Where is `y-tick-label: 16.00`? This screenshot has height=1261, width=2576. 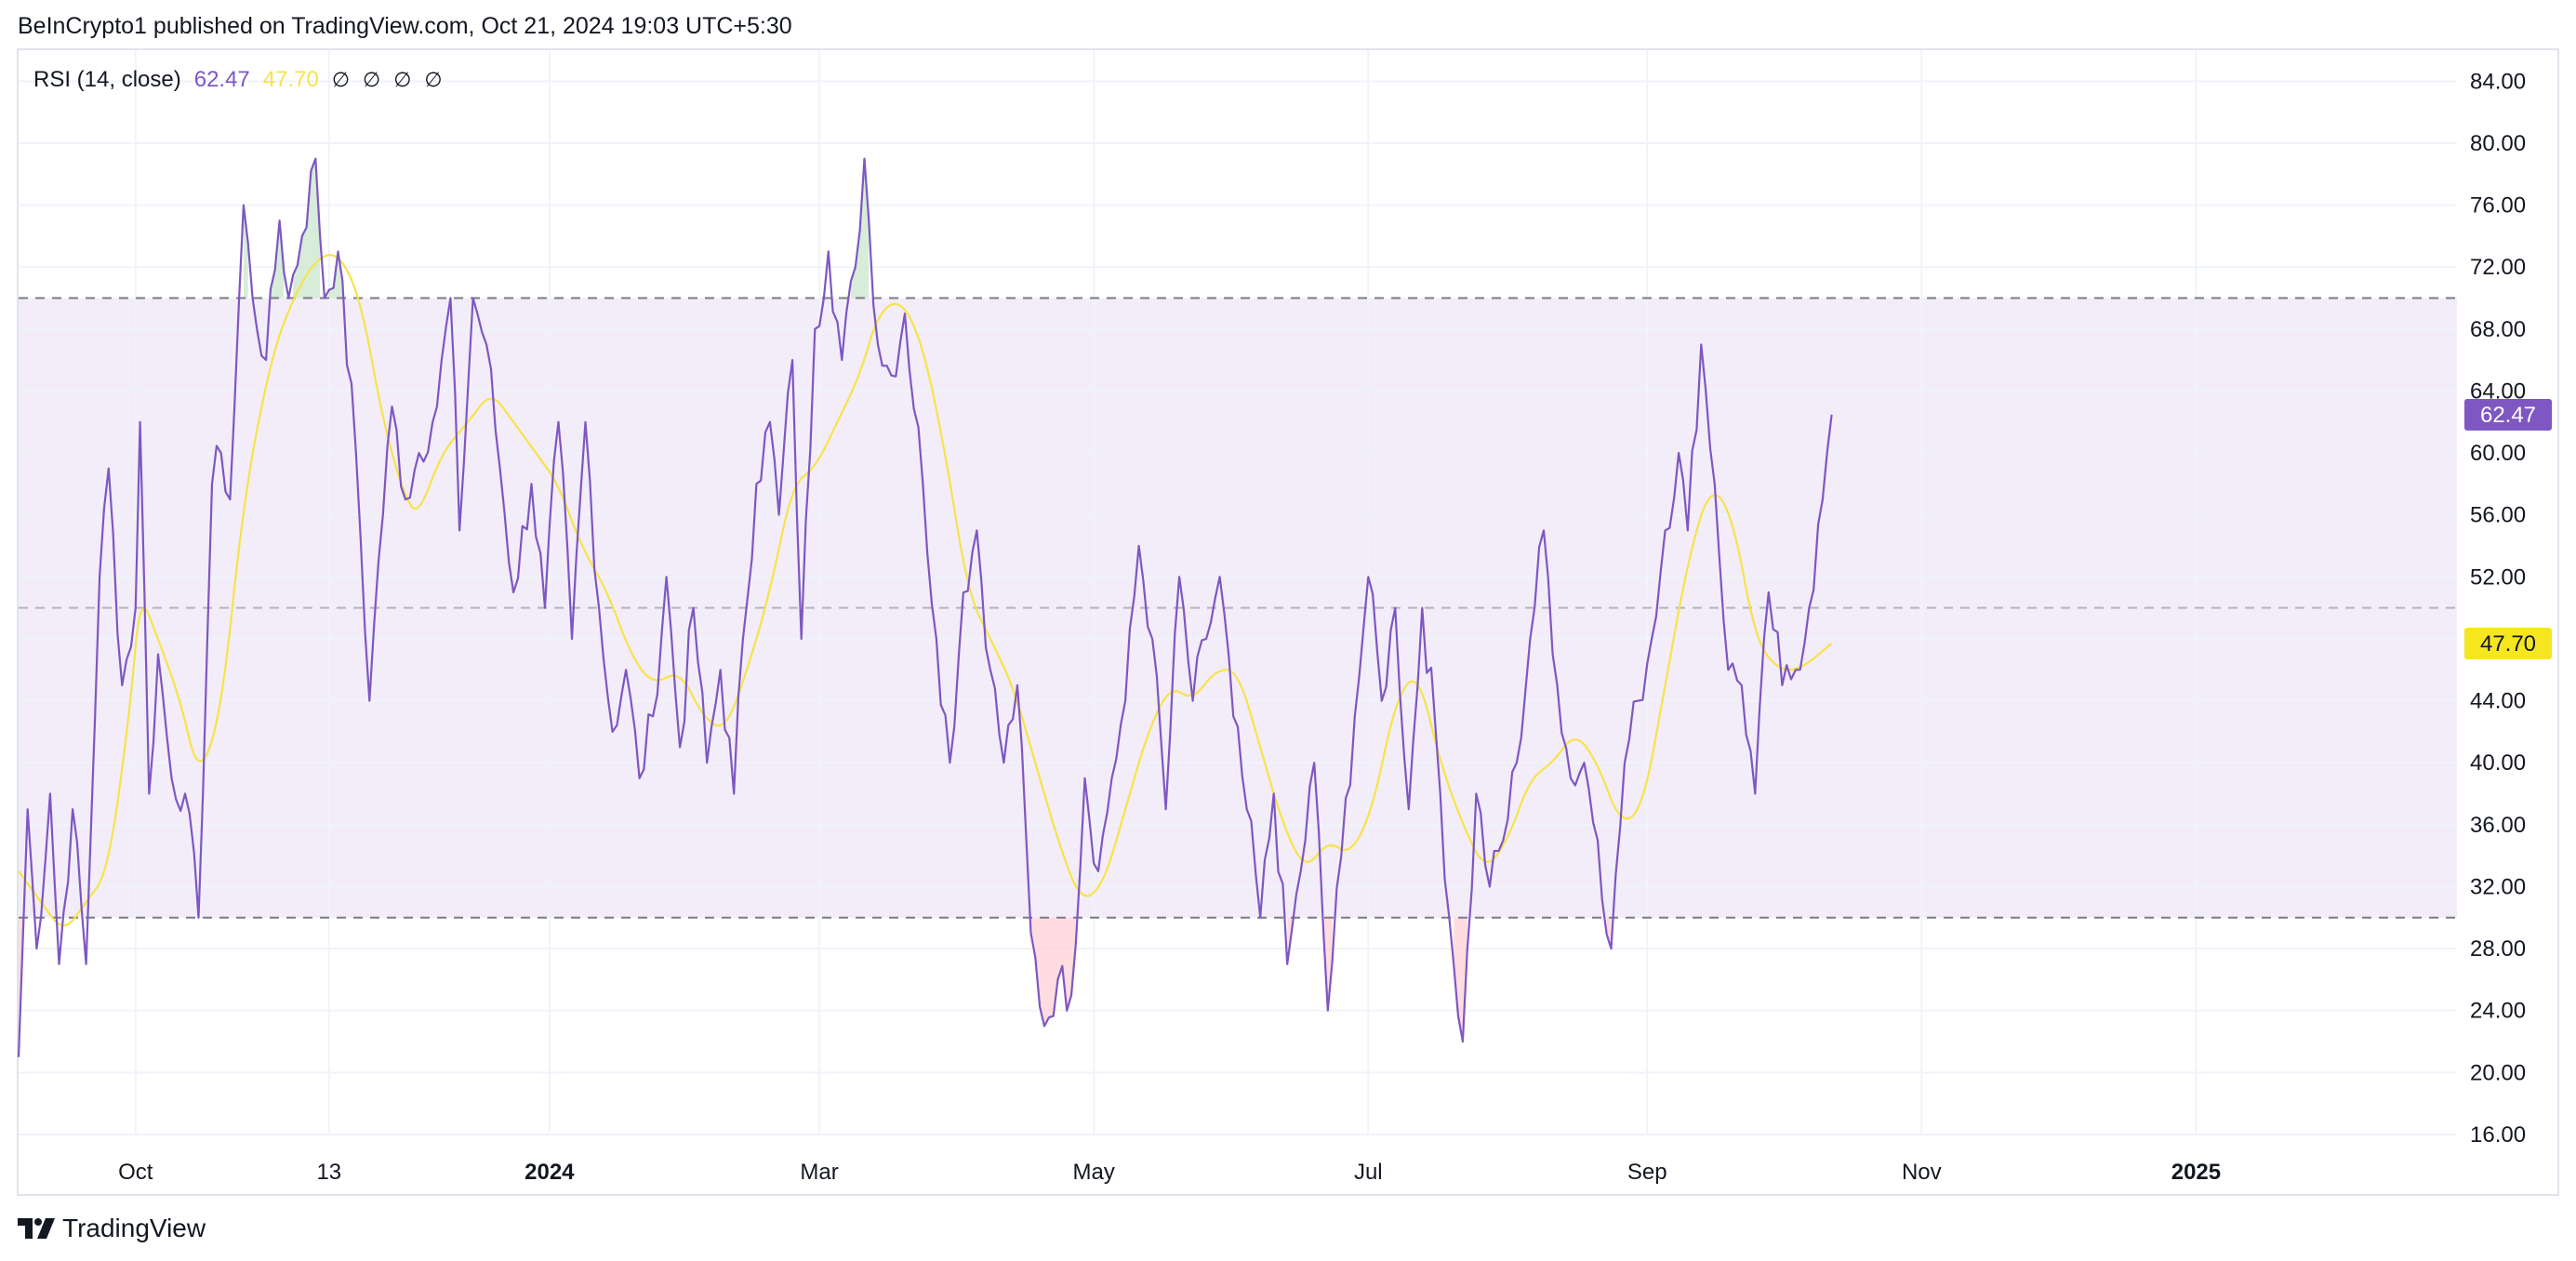
y-tick-label: 16.00 is located at coordinates (2498, 1135).